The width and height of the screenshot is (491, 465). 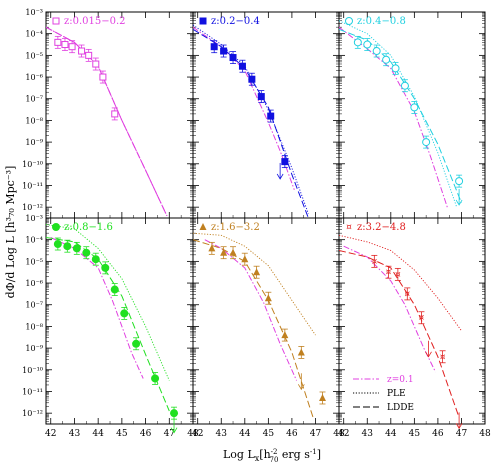 What do you see at coordinates (349, 228) in the screenshot?
I see `panel-label-marker: ¤` at bounding box center [349, 228].